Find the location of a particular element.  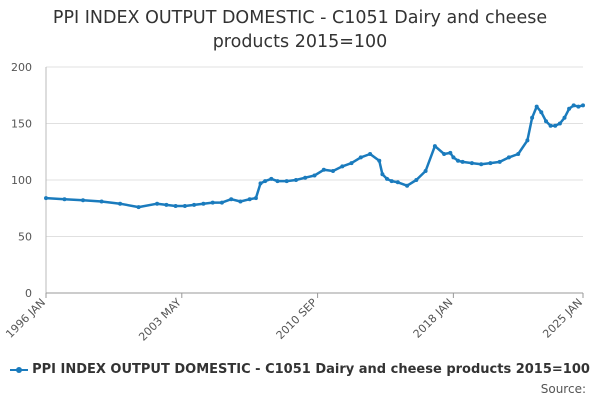

x-tick-label: 2003 MAY is located at coordinates (160, 320).